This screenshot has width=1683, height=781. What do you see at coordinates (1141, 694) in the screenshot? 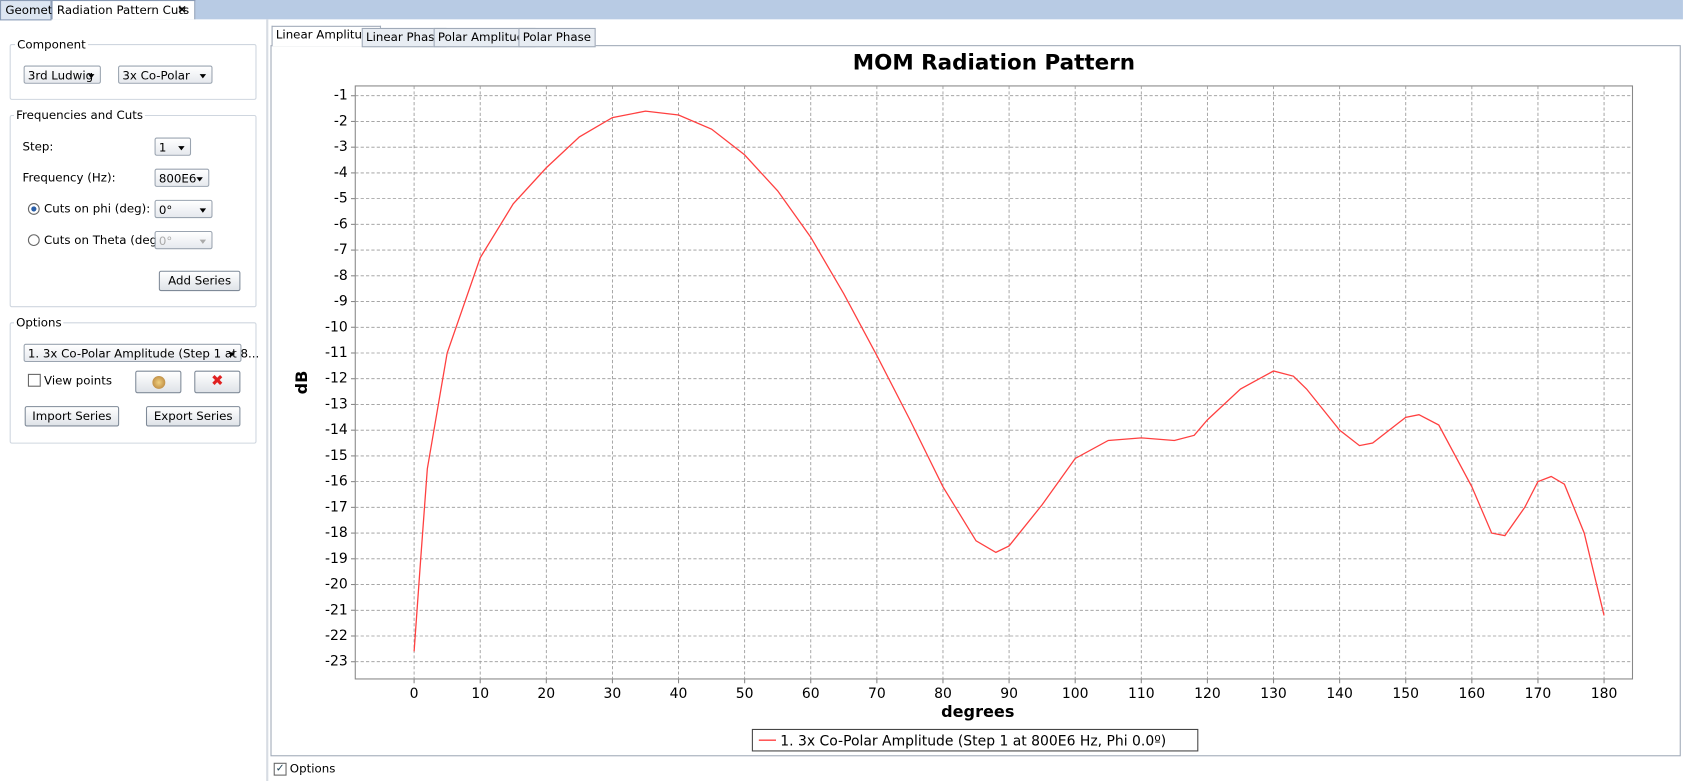
I see `x-tick-label: 110` at bounding box center [1141, 694].